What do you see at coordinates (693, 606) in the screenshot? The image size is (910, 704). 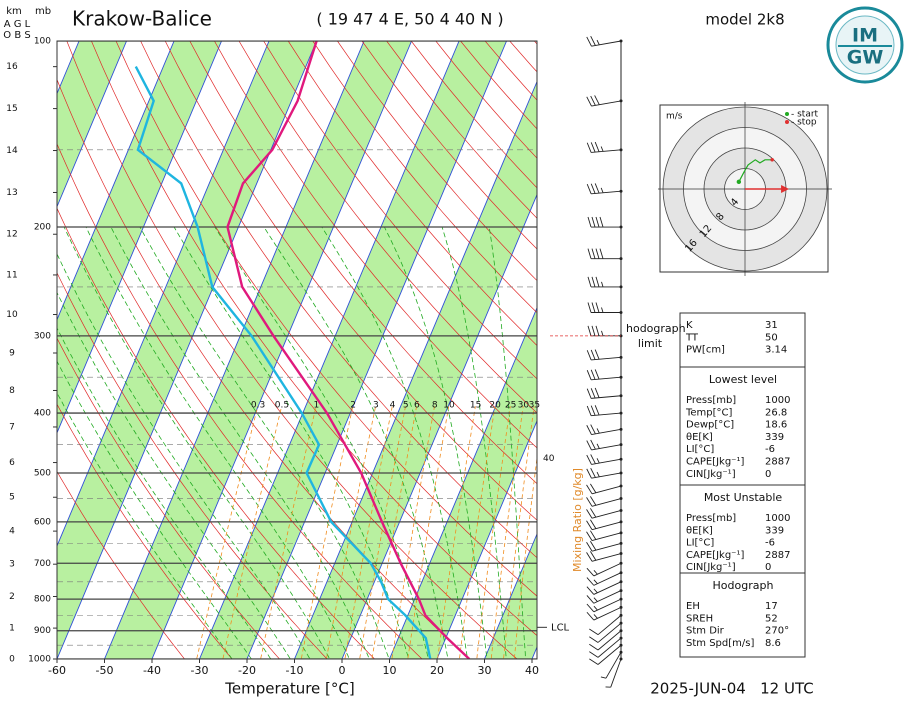 I see `indices-label: EH` at bounding box center [693, 606].